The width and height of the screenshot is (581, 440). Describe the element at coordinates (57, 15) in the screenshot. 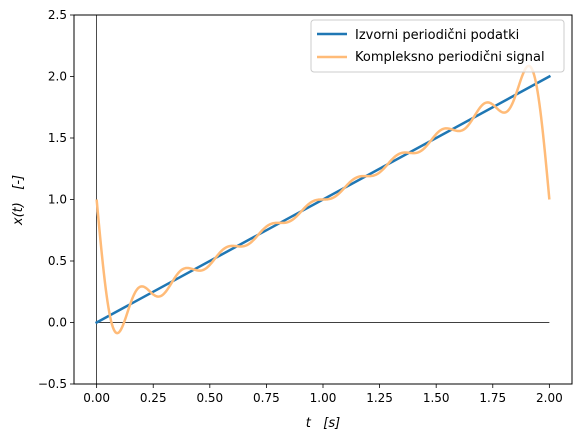

I see `y-tick-label: 2.5` at that location.